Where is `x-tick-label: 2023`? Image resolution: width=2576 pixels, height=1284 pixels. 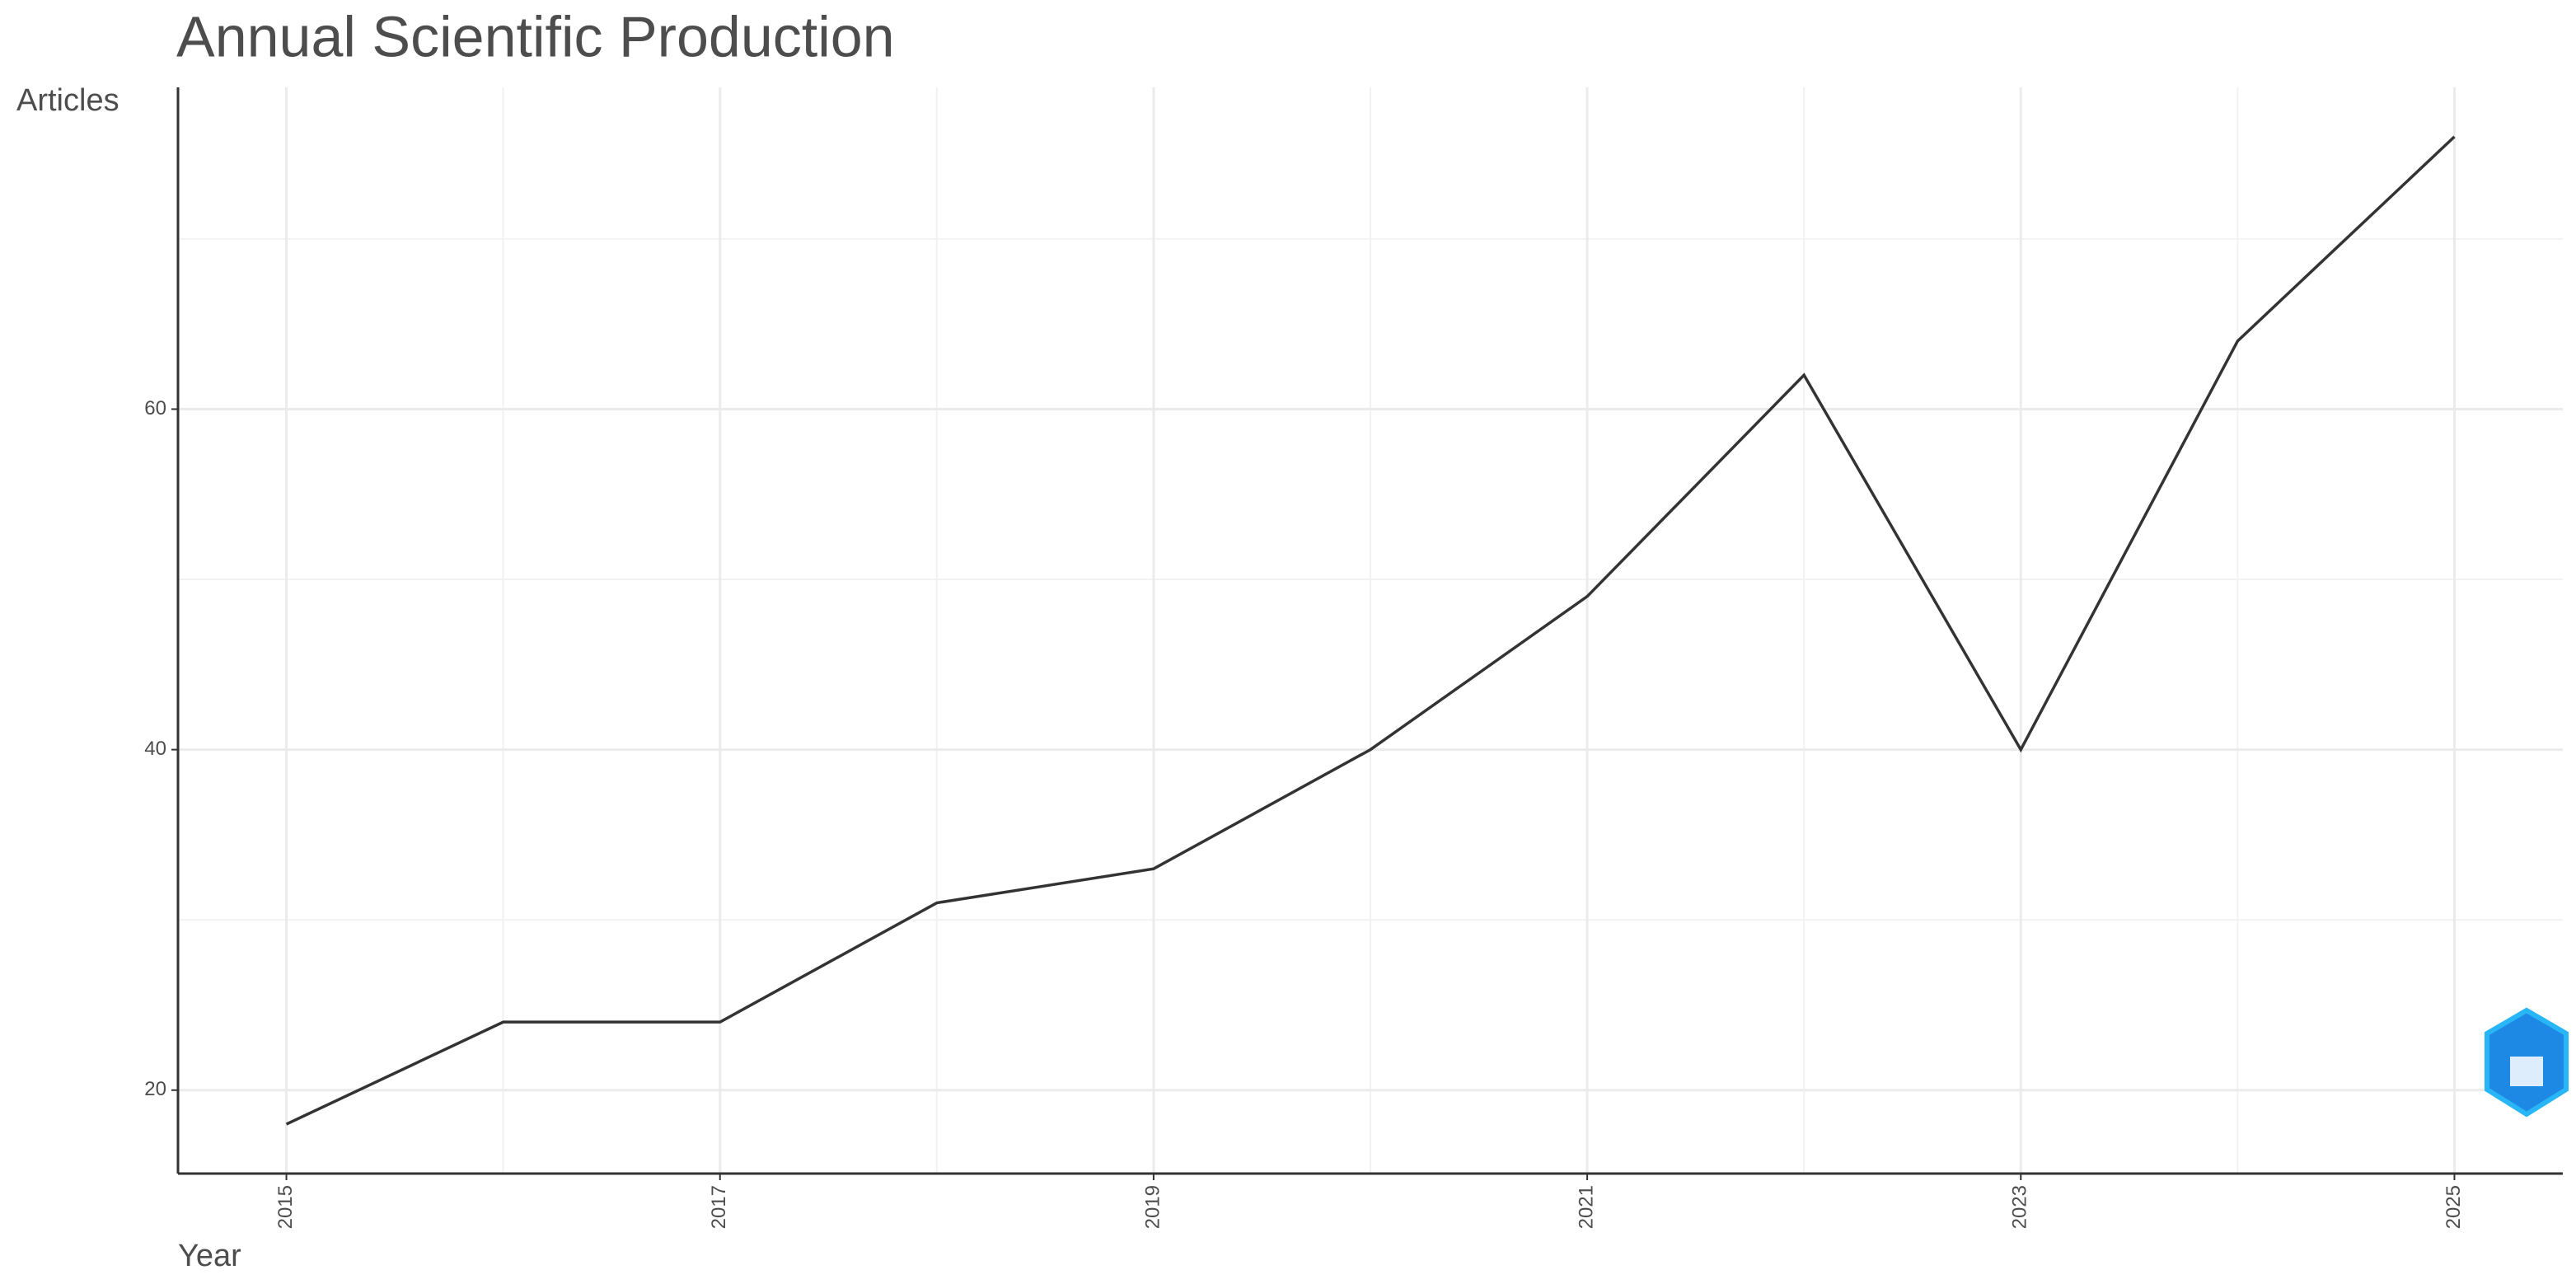 x-tick-label: 2023 is located at coordinates (2020, 1207).